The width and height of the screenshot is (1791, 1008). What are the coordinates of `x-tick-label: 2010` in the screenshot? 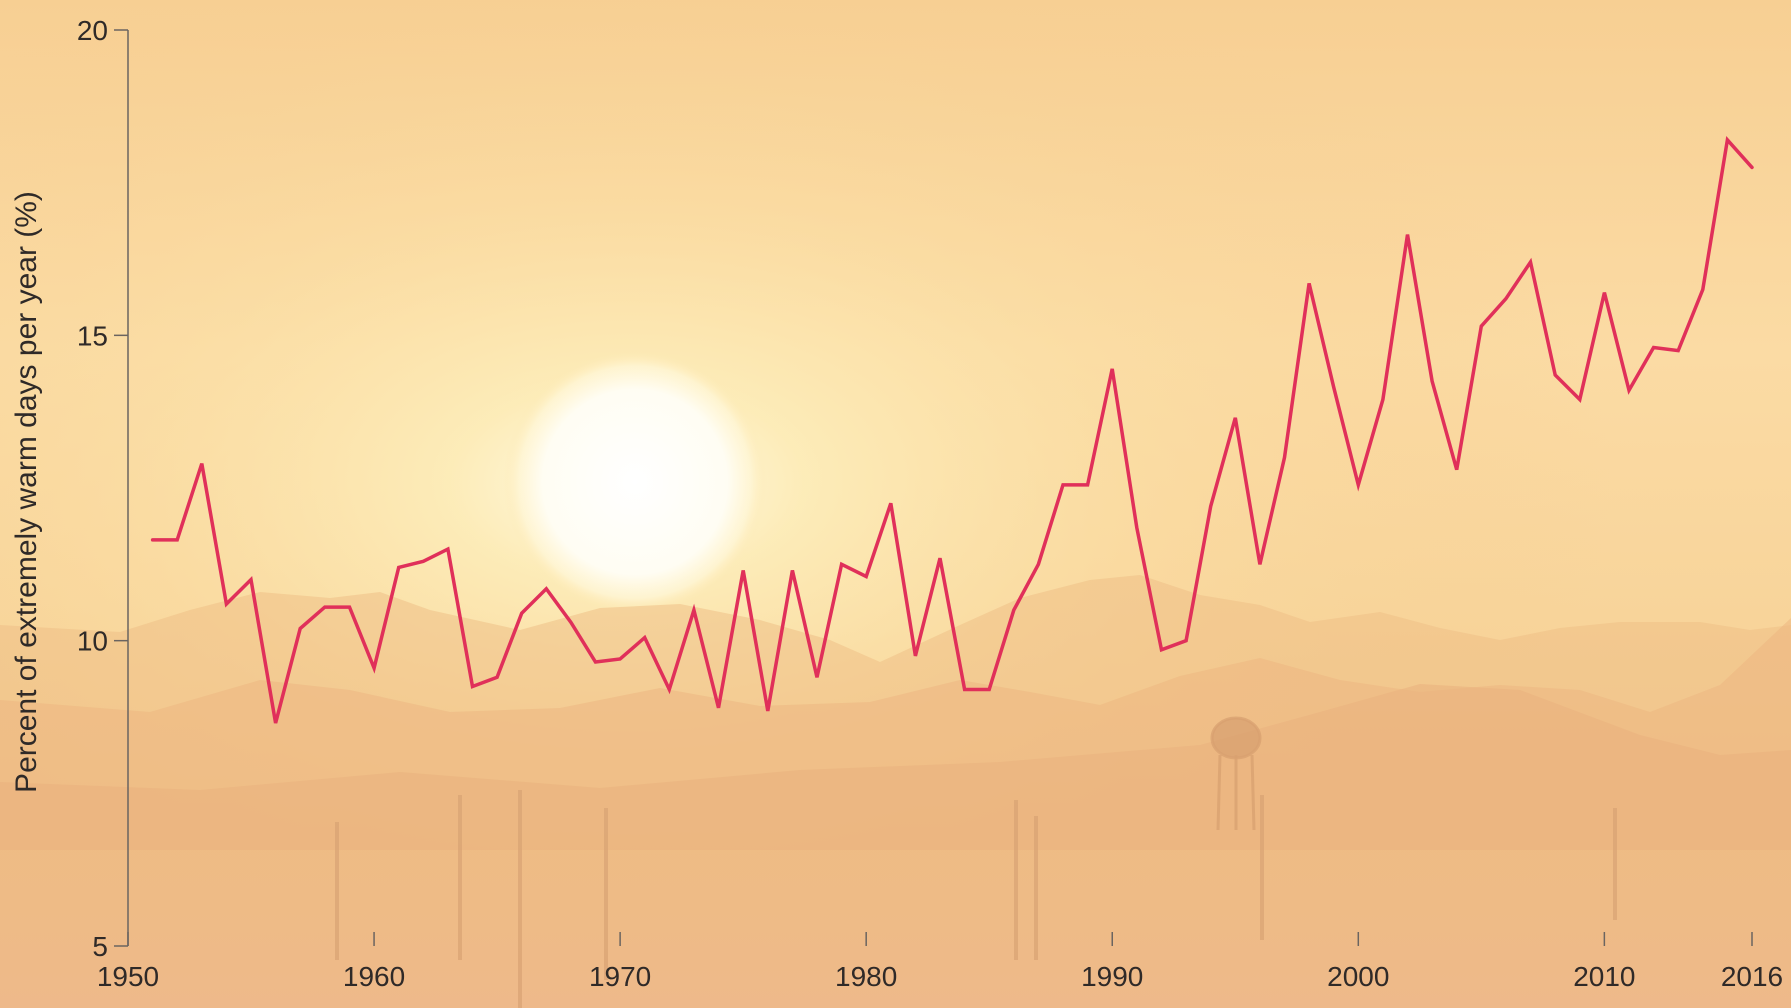 It's located at (1604, 976).